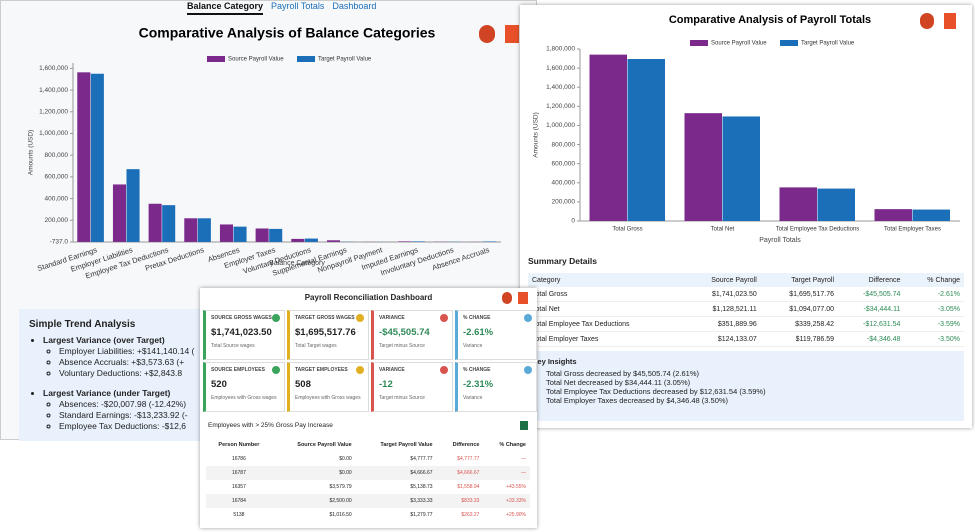 The height and width of the screenshot is (532, 975). Describe the element at coordinates (57, 198) in the screenshot. I see `y-tick-label: 400,000` at that location.